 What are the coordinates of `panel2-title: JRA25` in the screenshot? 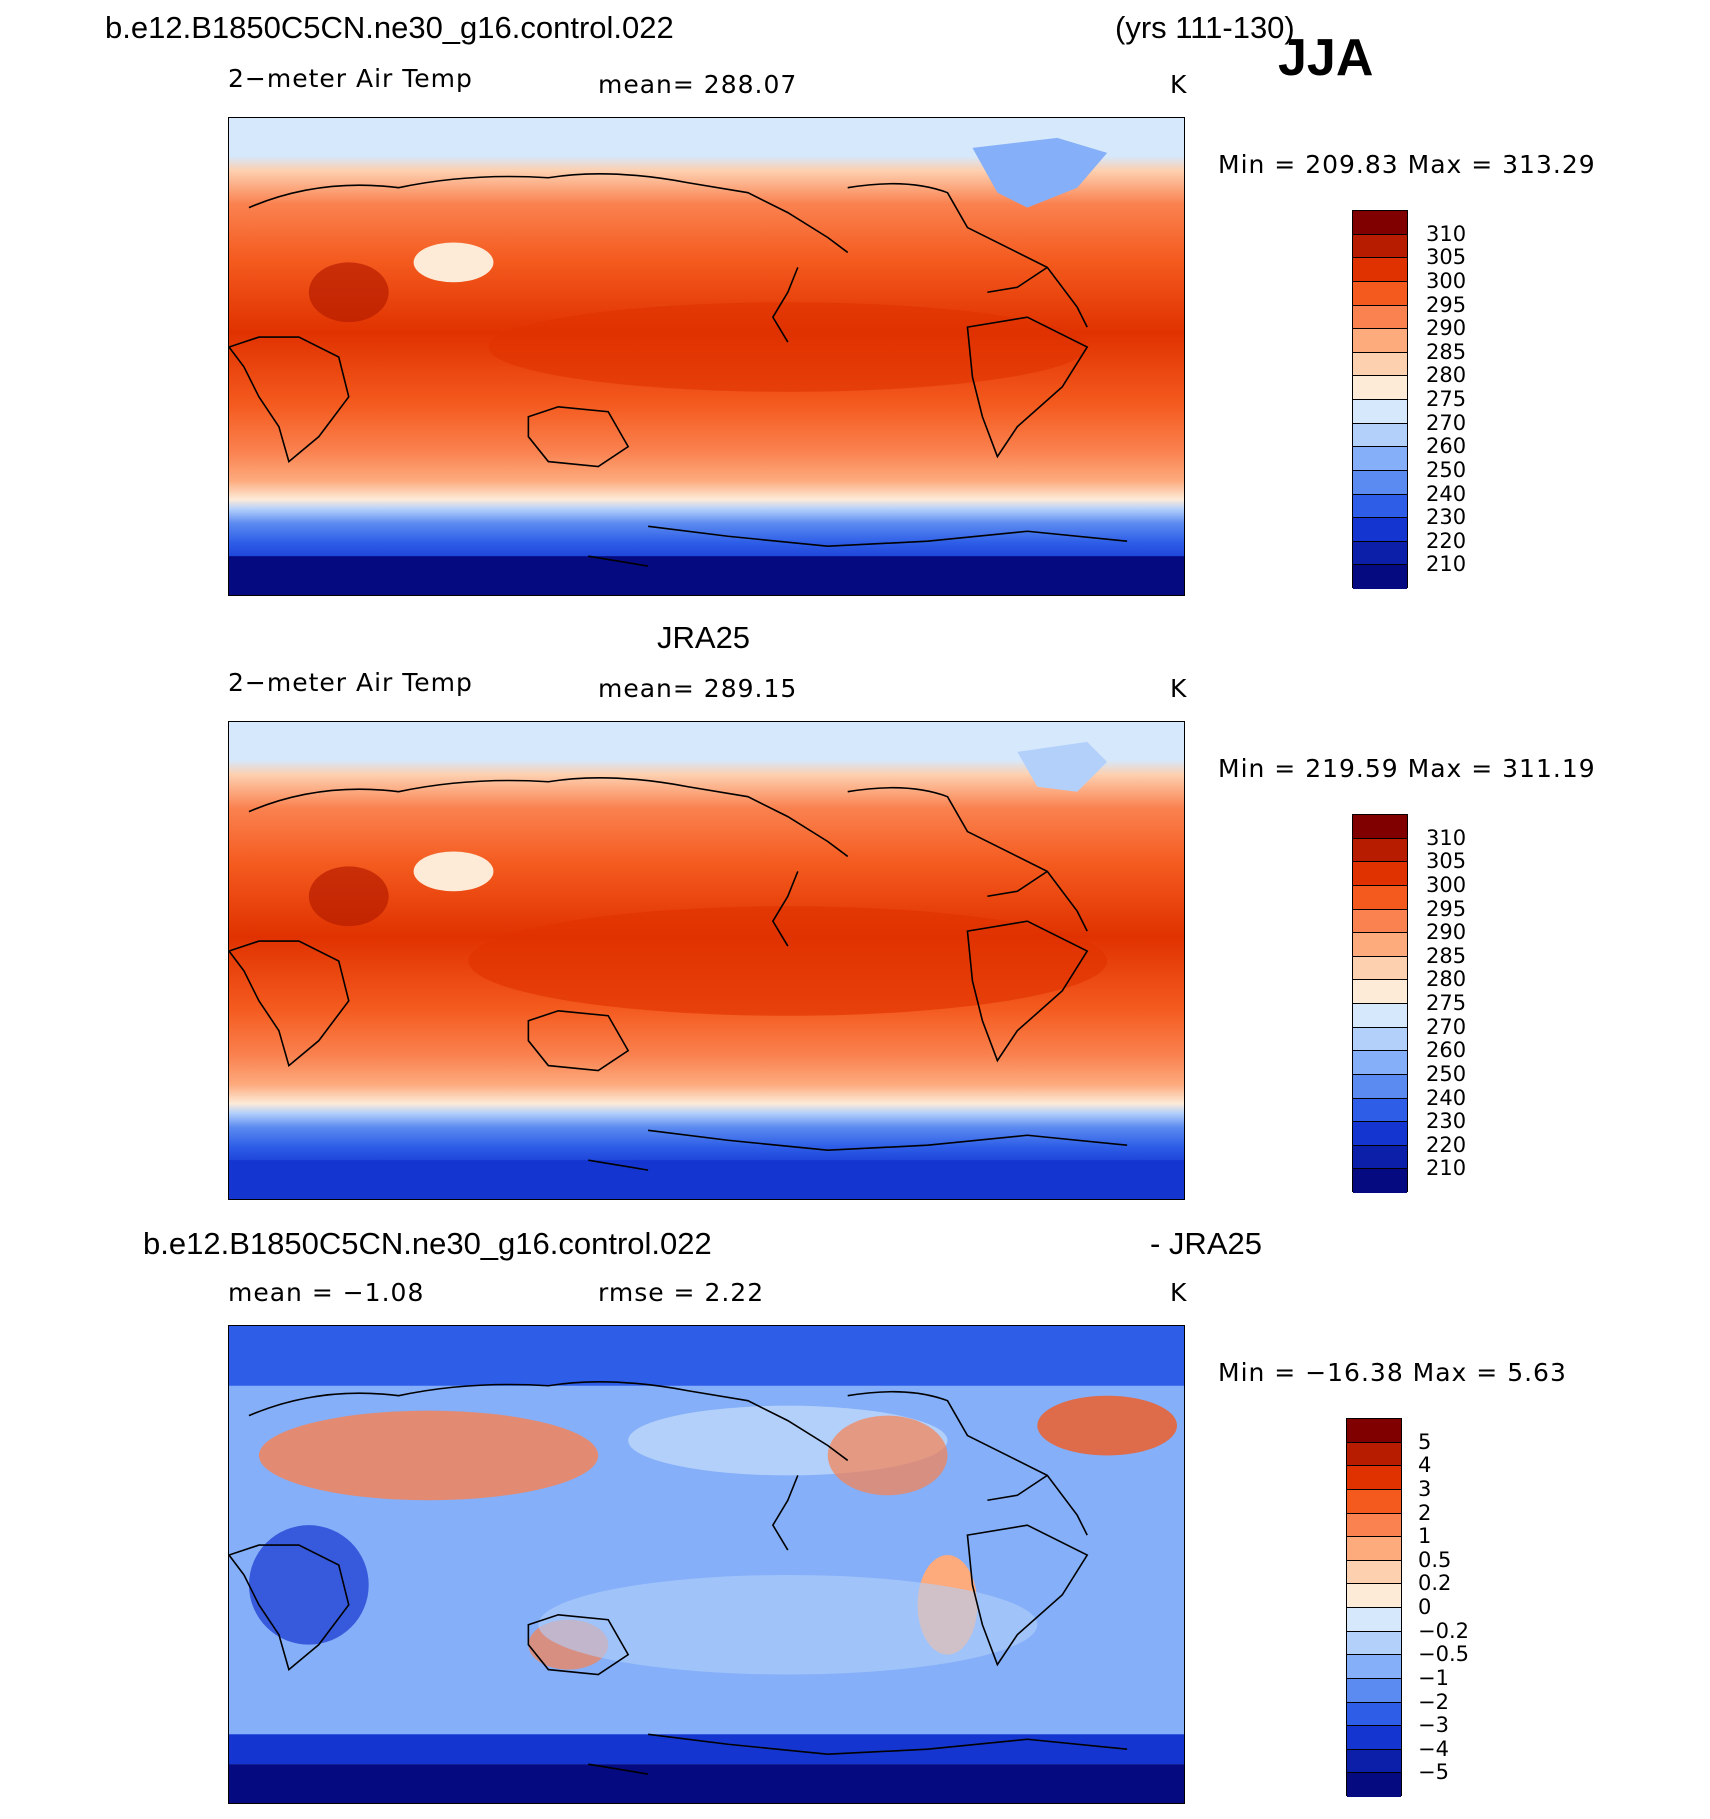 It's located at (704, 637).